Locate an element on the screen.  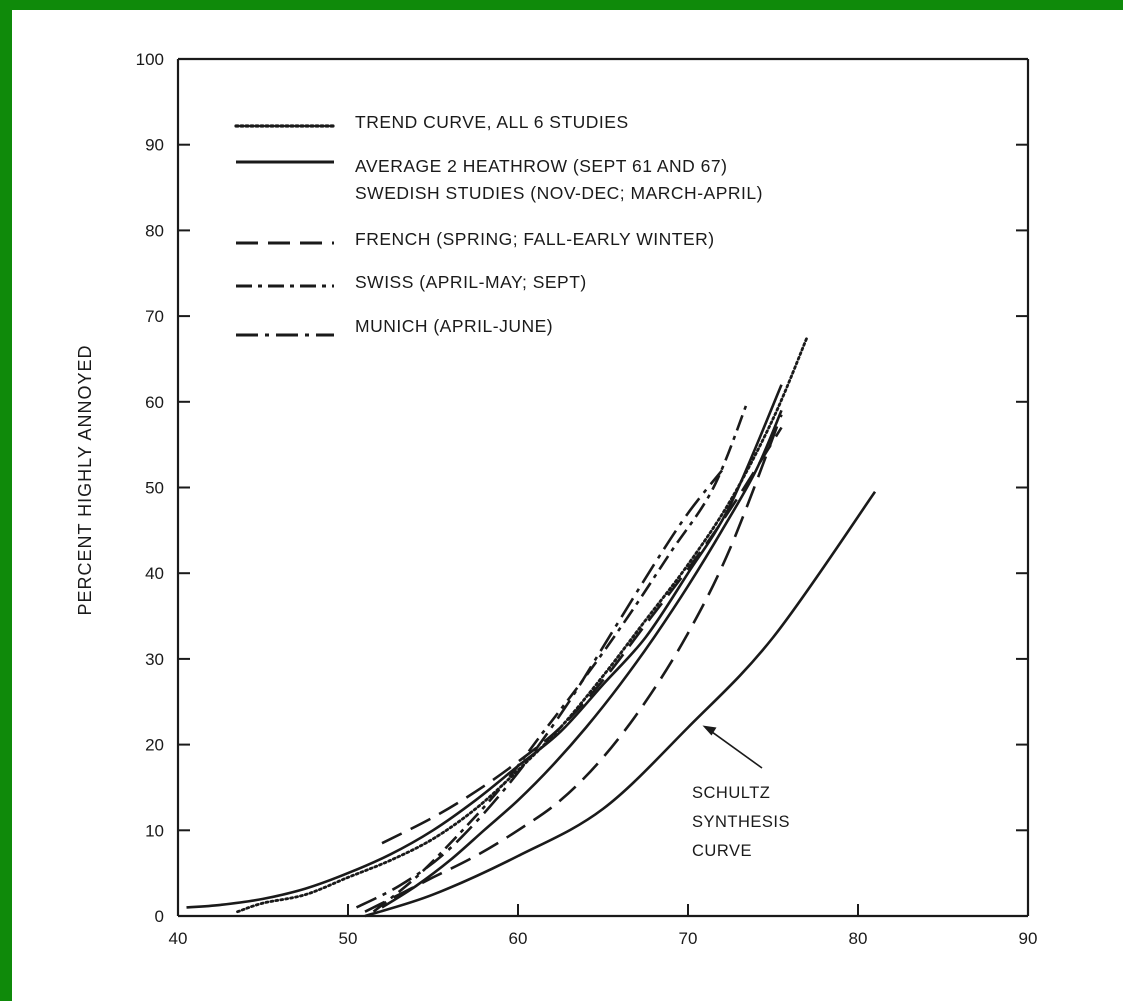
x-tick-label: 50 is located at coordinates (348, 938).